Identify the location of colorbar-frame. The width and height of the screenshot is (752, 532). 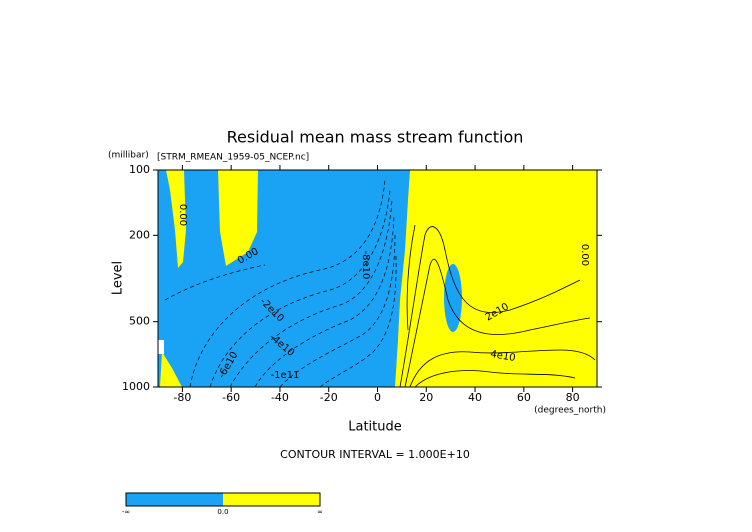
(223, 499).